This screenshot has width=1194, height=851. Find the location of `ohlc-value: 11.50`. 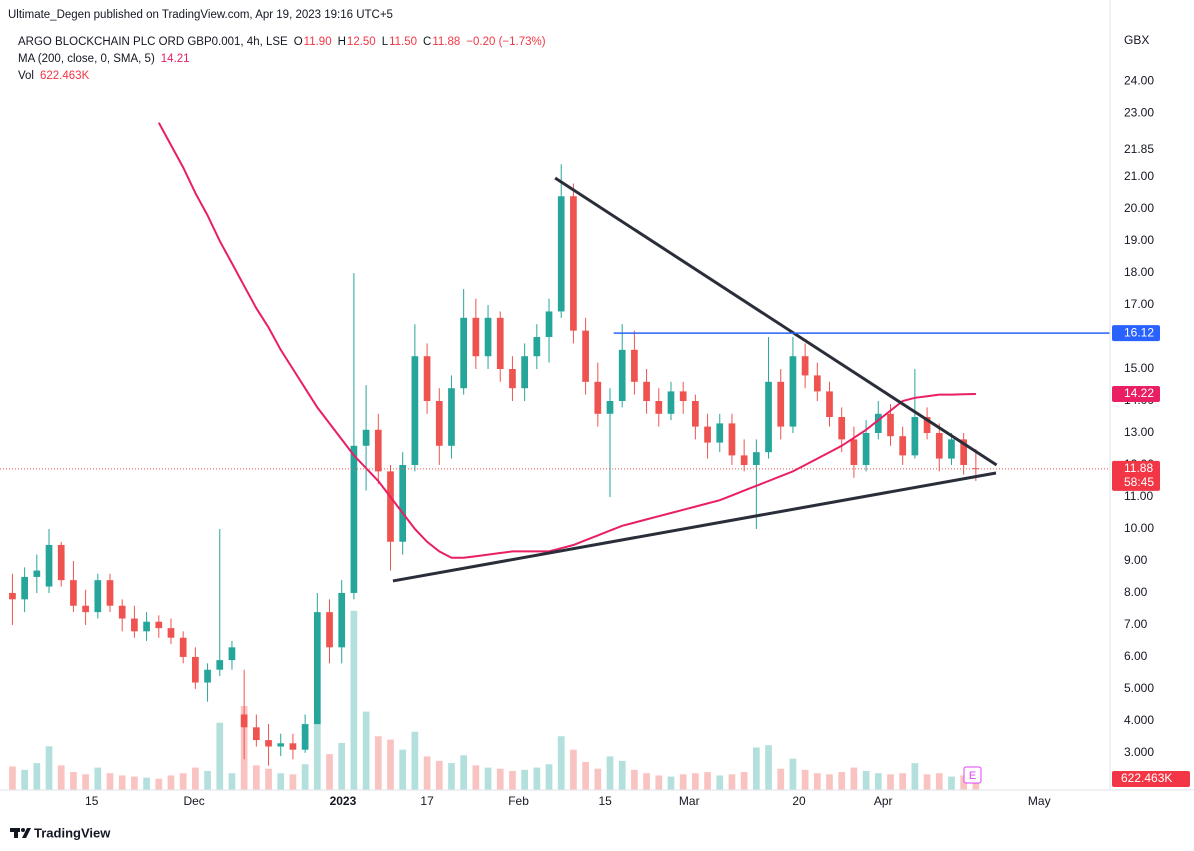

ohlc-value: 11.50 is located at coordinates (403, 42).